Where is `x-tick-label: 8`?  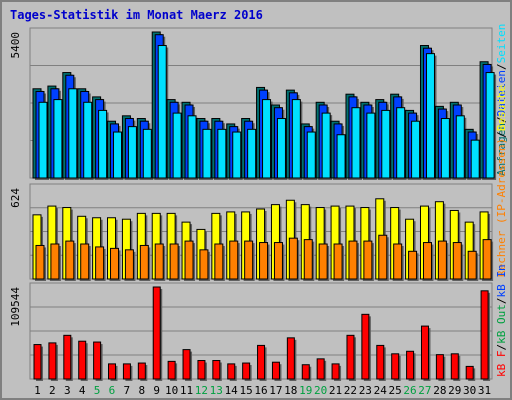
x-tick-label: 8 is located at coordinates (141, 390).